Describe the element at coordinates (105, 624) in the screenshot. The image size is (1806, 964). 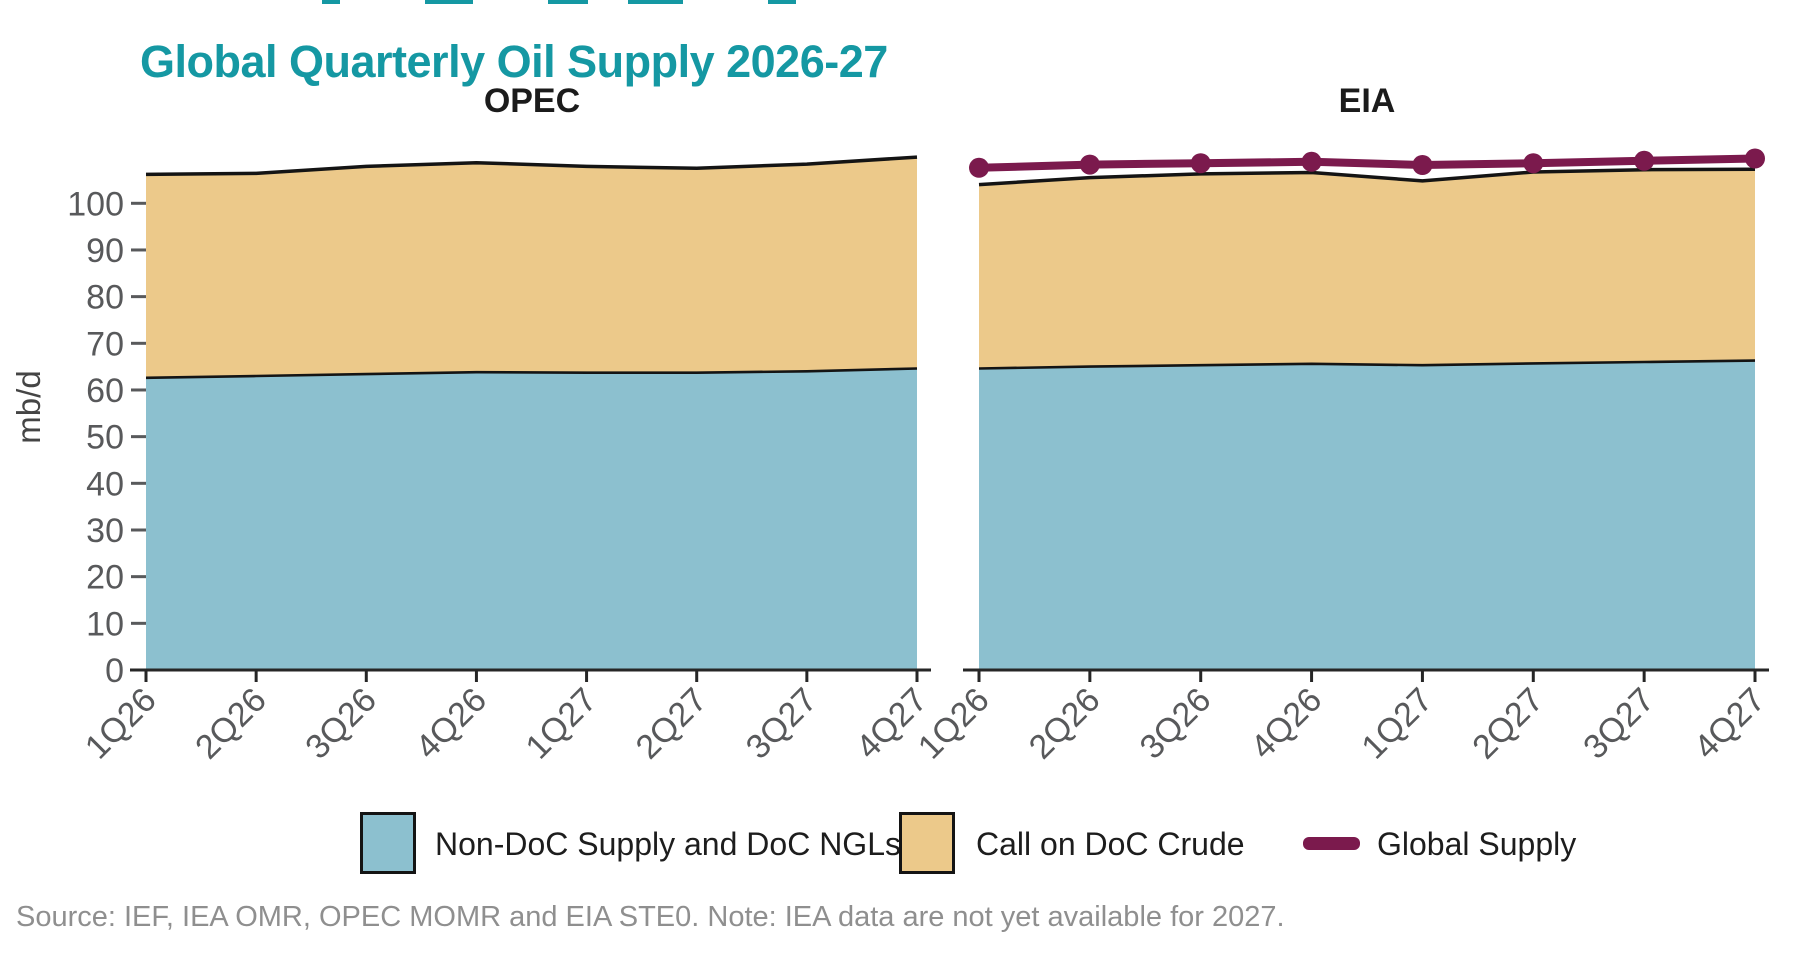
I see `y-tick-label: 10` at that location.